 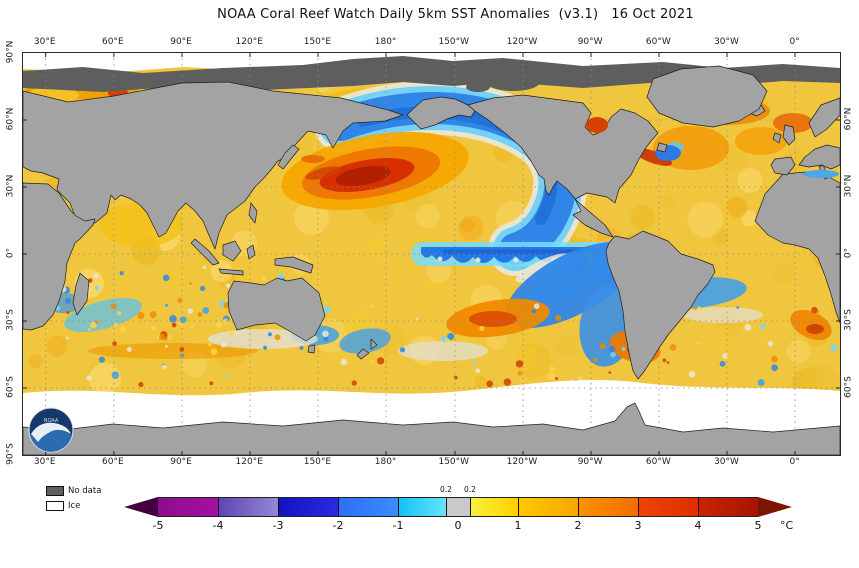 I want to click on lon-tick-top: 150°E, so click(x=317, y=42).